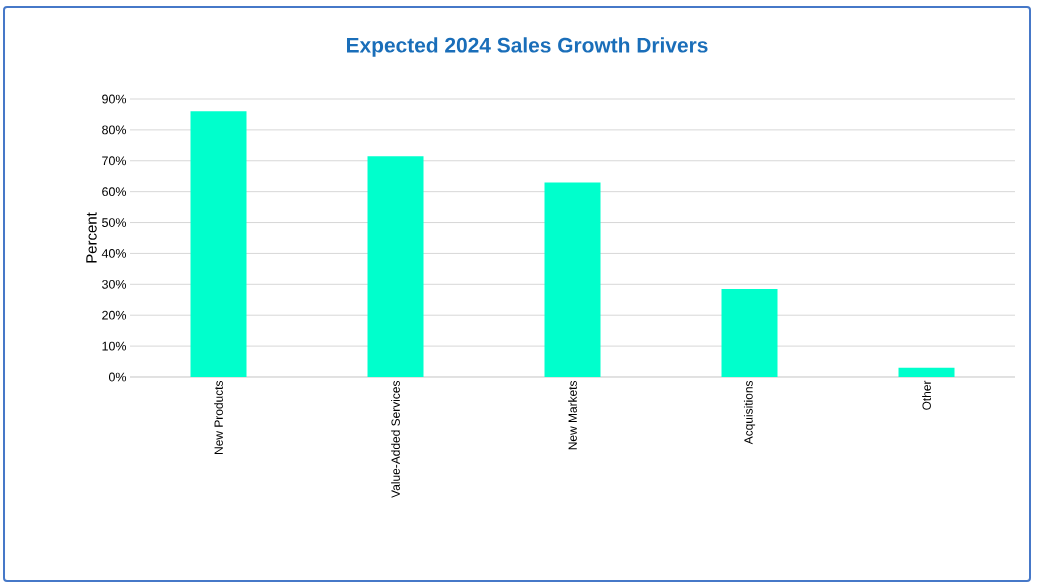 The width and height of the screenshot is (1043, 585). I want to click on x-tick-label: New Markets, so click(572, 415).